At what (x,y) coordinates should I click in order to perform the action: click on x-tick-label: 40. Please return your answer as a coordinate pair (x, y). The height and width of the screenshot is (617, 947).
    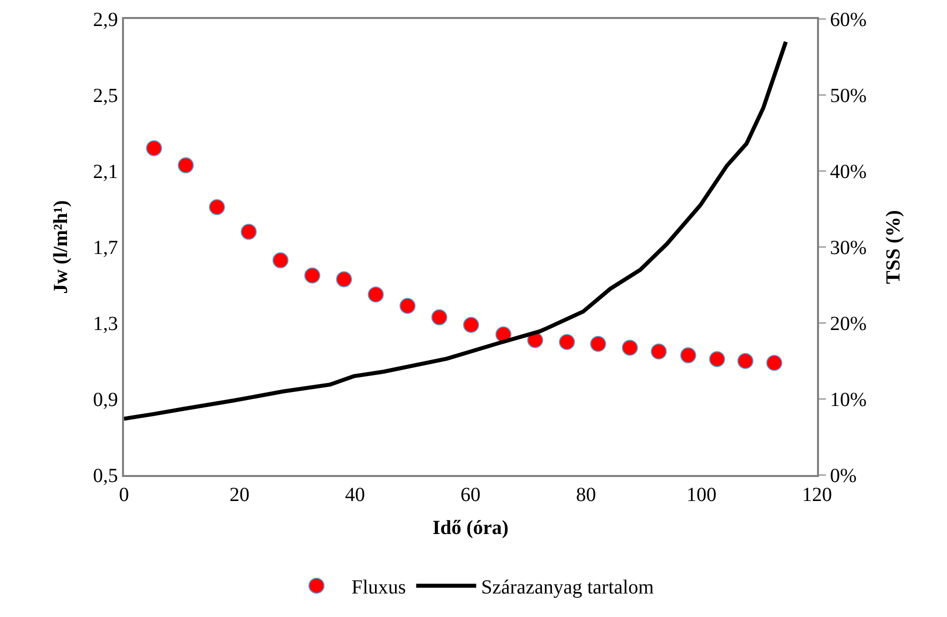
    Looking at the image, I should click on (355, 495).